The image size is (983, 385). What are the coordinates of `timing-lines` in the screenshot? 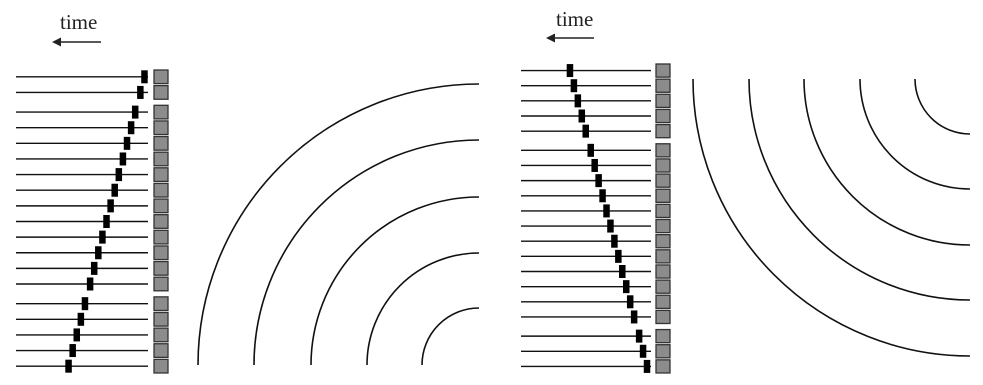 It's located at (586, 218).